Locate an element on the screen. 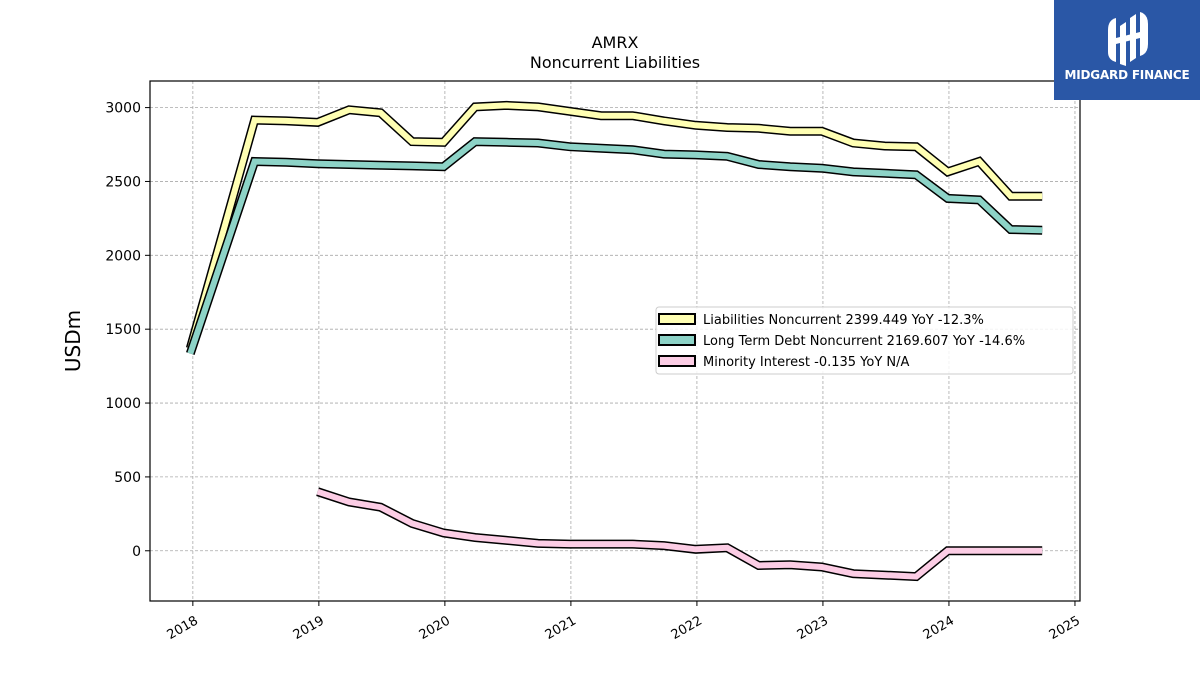 The height and width of the screenshot is (675, 1200). y-axis-label: USDm is located at coordinates (73, 341).